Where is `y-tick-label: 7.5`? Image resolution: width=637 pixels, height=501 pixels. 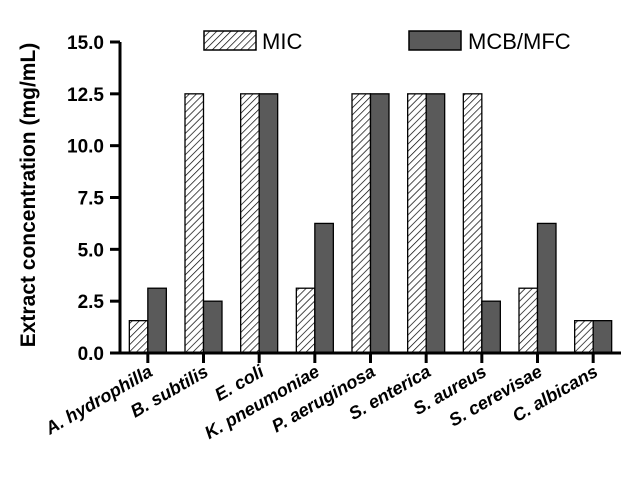
y-tick-label: 7.5 is located at coordinates (91, 199).